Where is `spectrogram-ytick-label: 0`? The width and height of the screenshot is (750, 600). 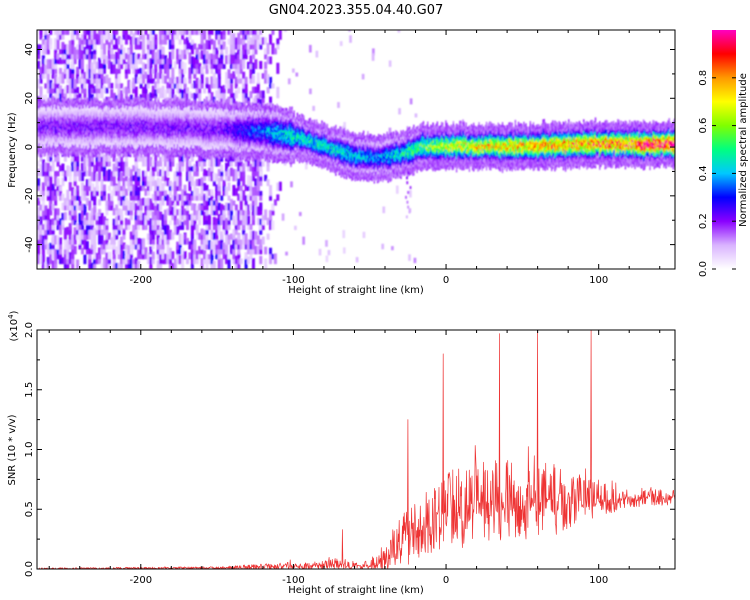
spectrogram-ytick-label: 0 is located at coordinates (29, 147).